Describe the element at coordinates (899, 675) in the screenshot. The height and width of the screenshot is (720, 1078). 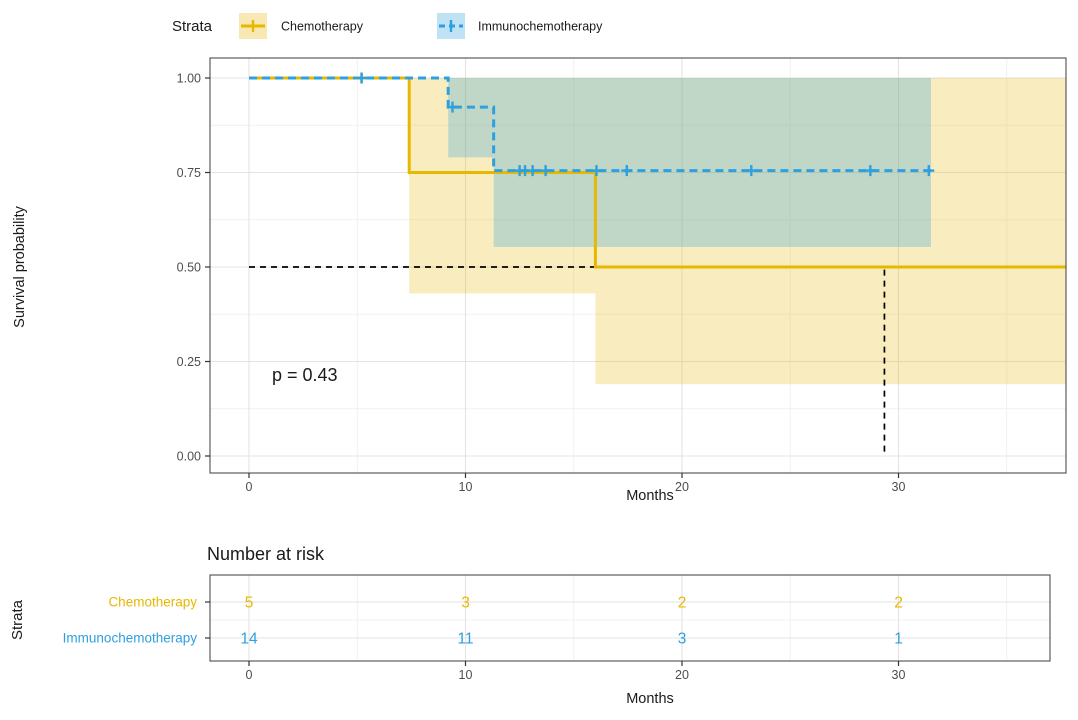
I see `risk-x-axis-tick-label: 30` at that location.